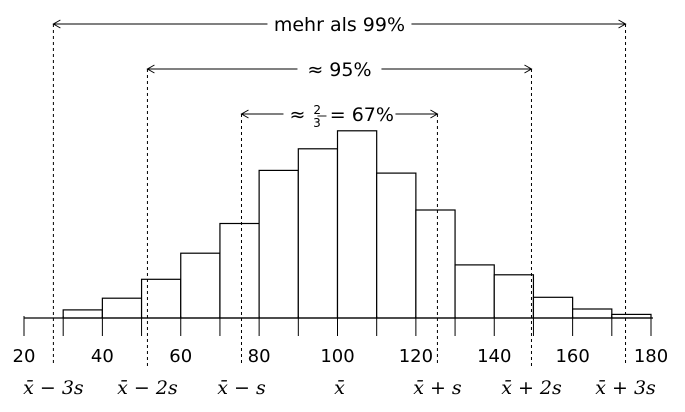 The height and width of the screenshot is (412, 685). I want to click on x-tick-label: 120, so click(416, 356).